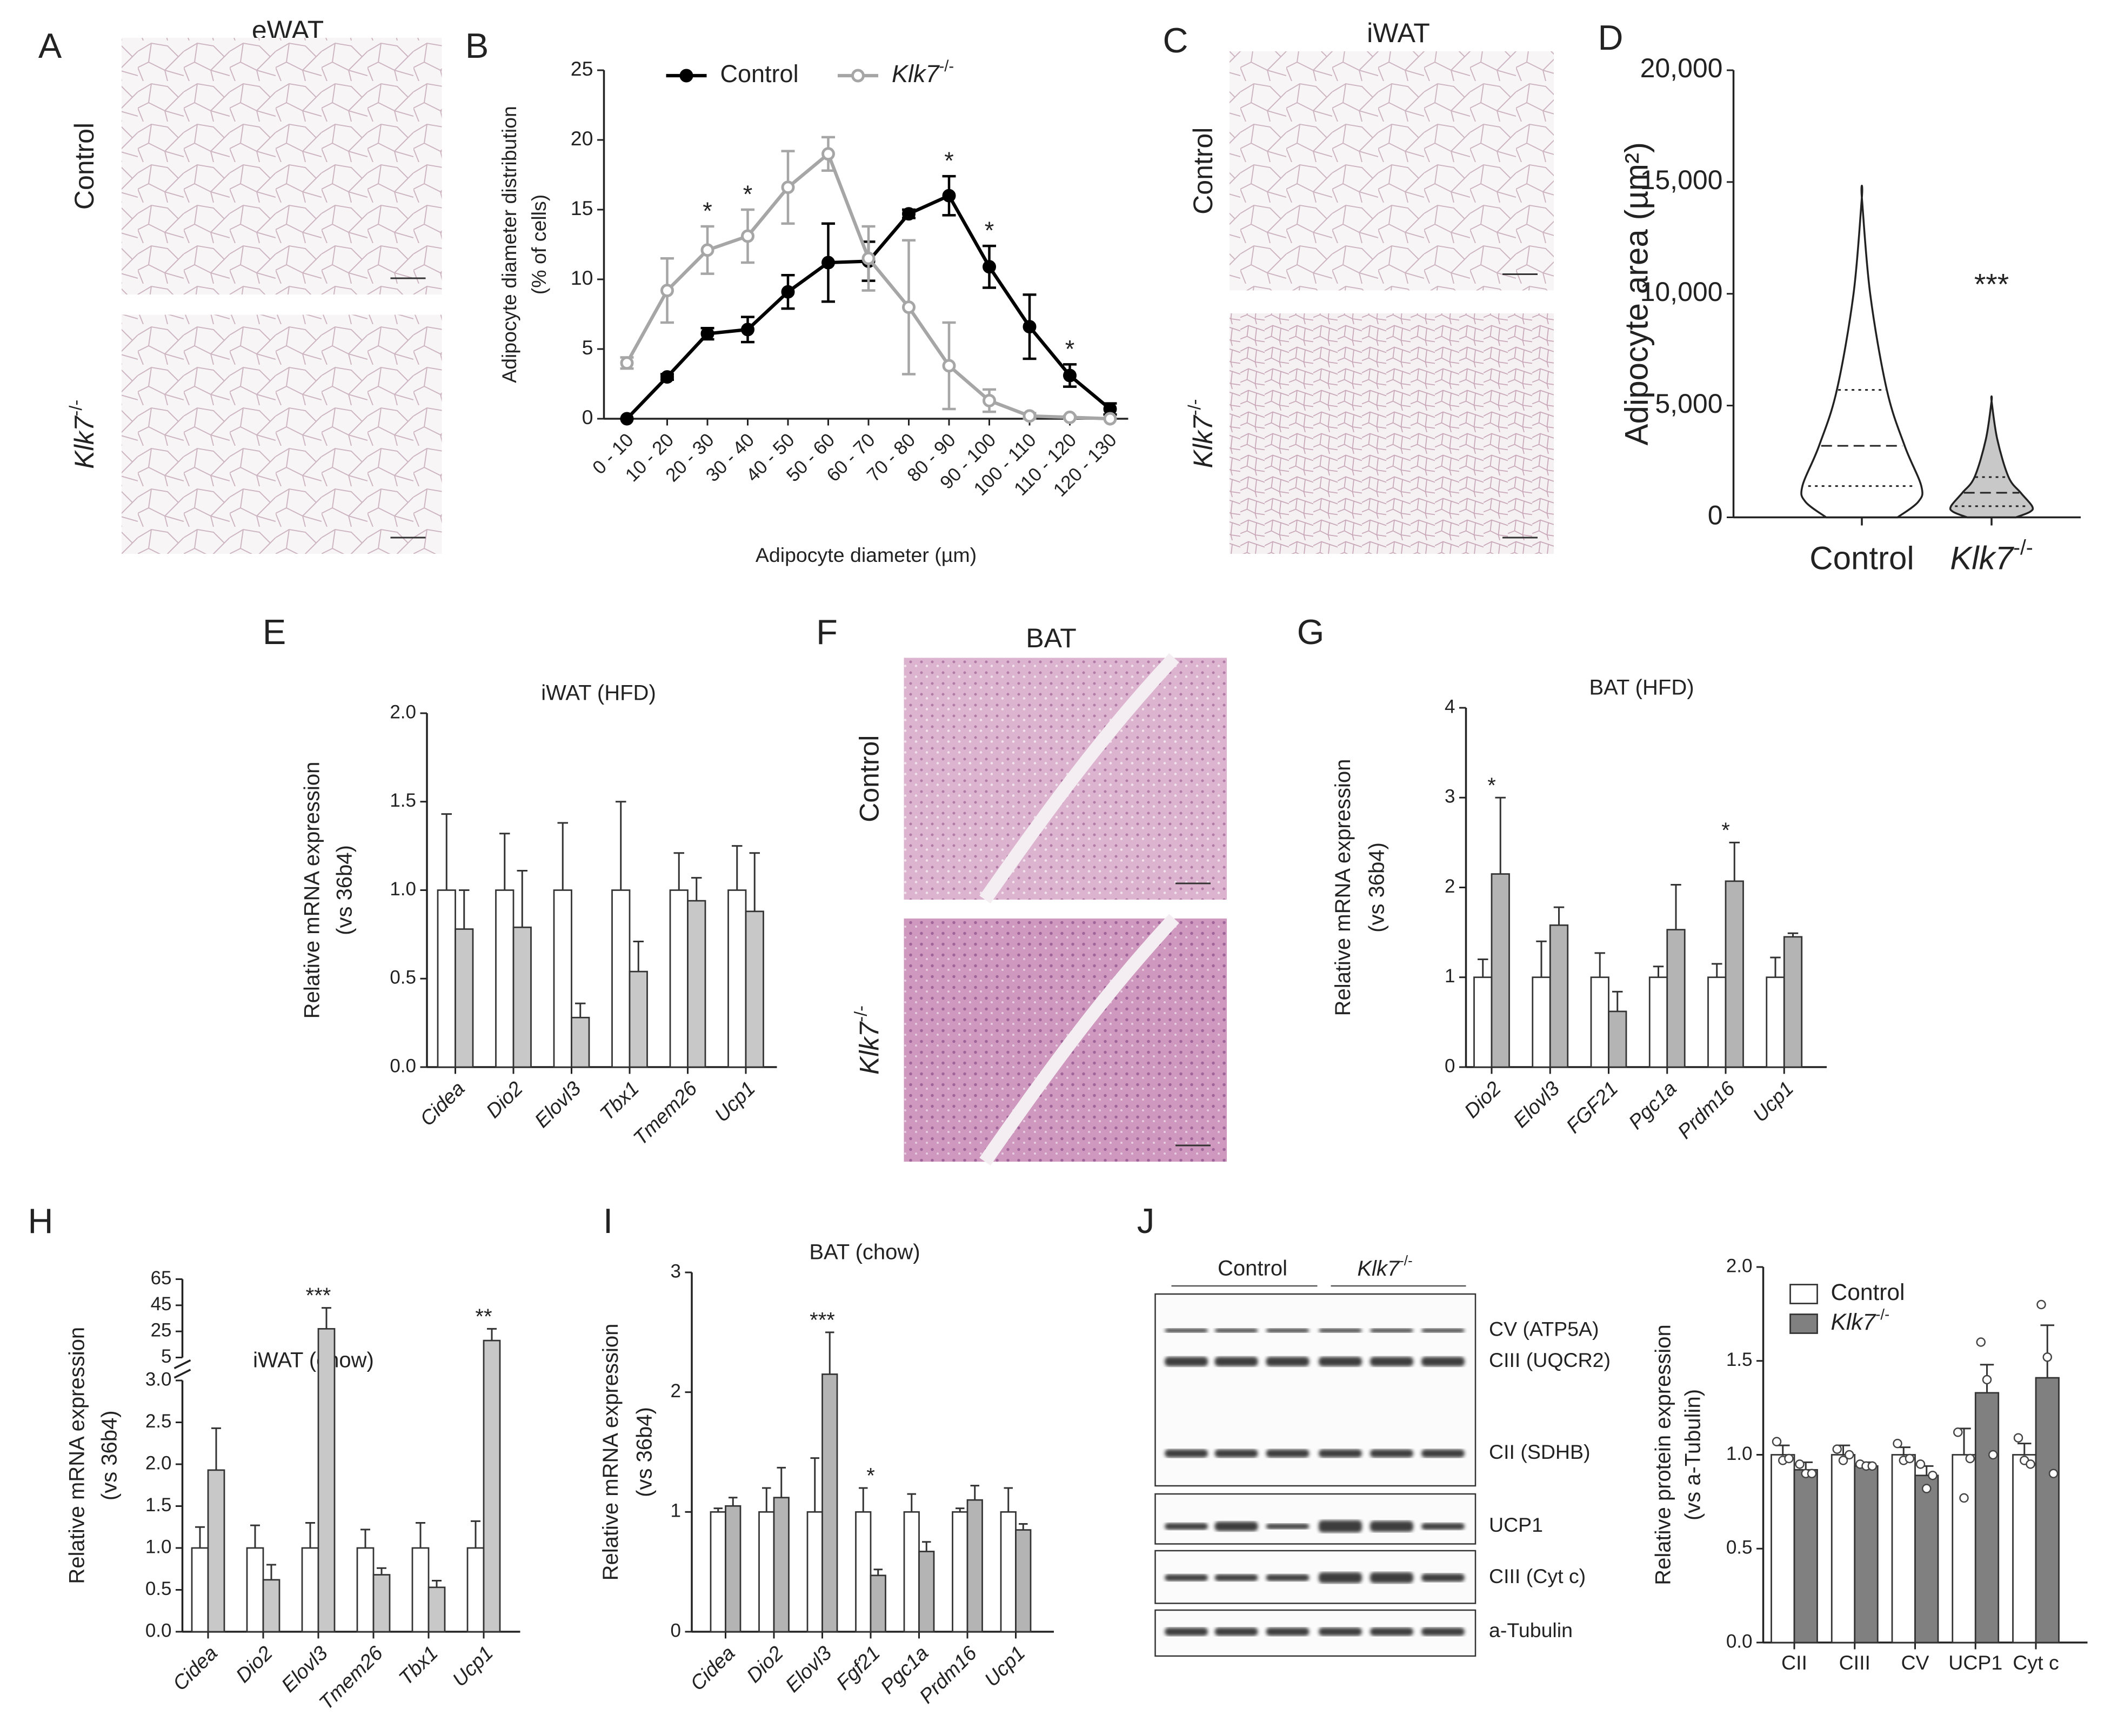 This screenshot has height=1736, width=2111. What do you see at coordinates (582, 138) in the screenshot?
I see `y-tick-label: 20` at bounding box center [582, 138].